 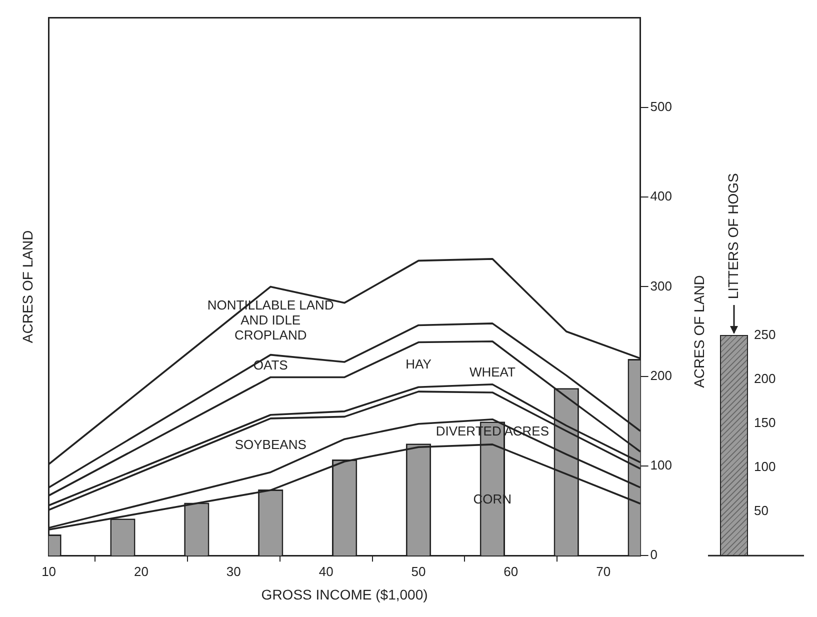 I want to click on x-tick-label: 50, so click(x=418, y=571).